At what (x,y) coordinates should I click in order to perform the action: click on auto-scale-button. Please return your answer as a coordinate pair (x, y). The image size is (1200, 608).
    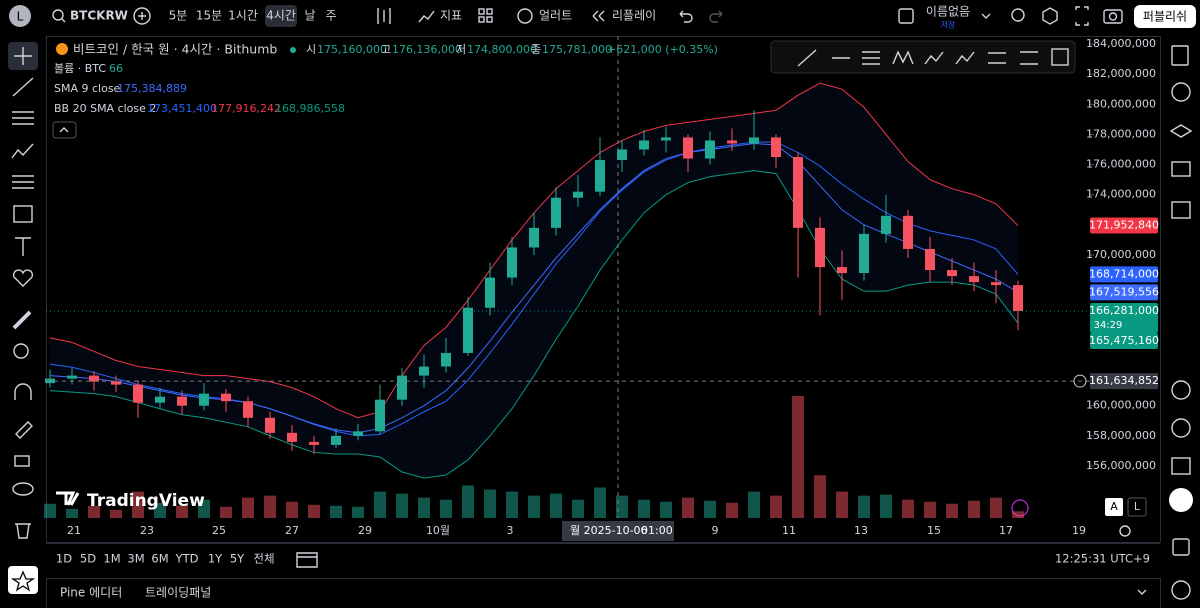
    Looking at the image, I should click on (1114, 507).